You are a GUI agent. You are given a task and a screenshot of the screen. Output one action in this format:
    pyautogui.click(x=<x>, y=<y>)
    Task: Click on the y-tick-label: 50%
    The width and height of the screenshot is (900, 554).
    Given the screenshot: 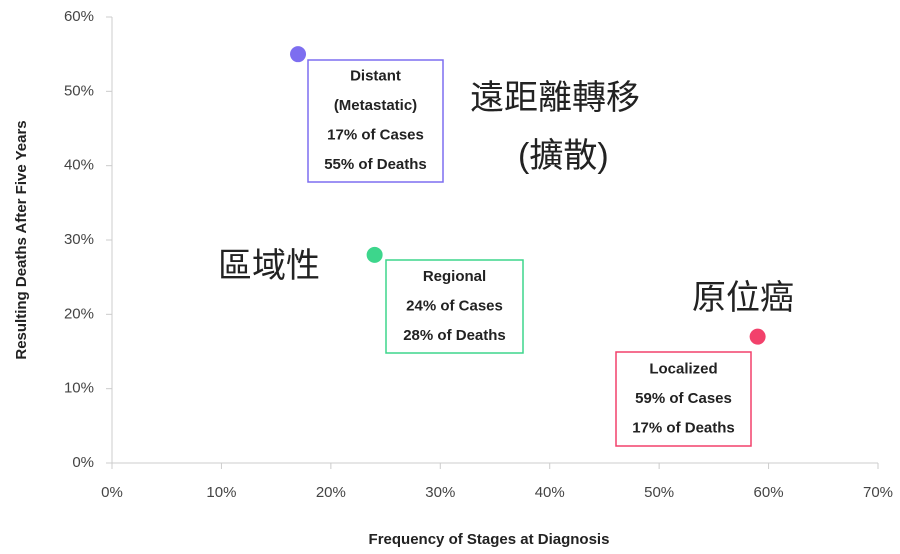 What is the action you would take?
    pyautogui.click(x=79, y=90)
    